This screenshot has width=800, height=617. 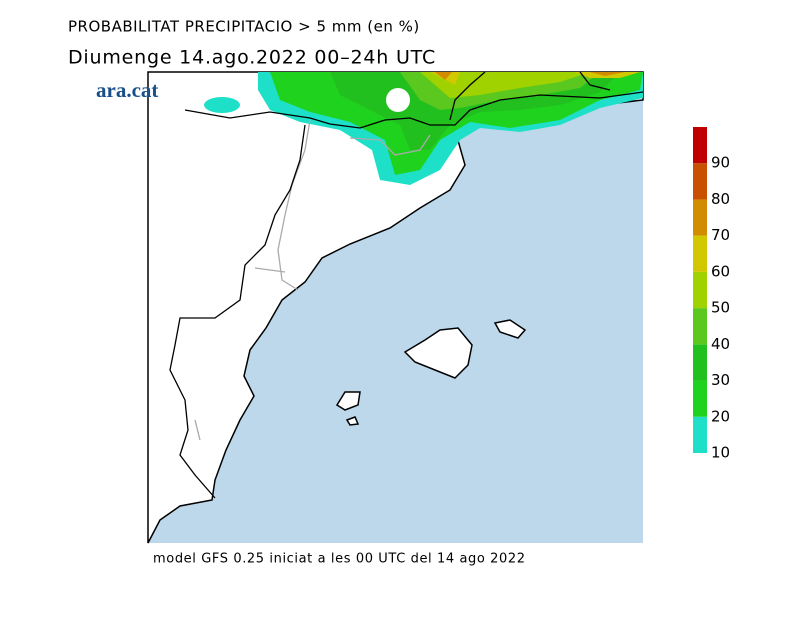 I want to click on subtitle: Diumenge 14.ago.2022 00–24h UTC, so click(x=252, y=58).